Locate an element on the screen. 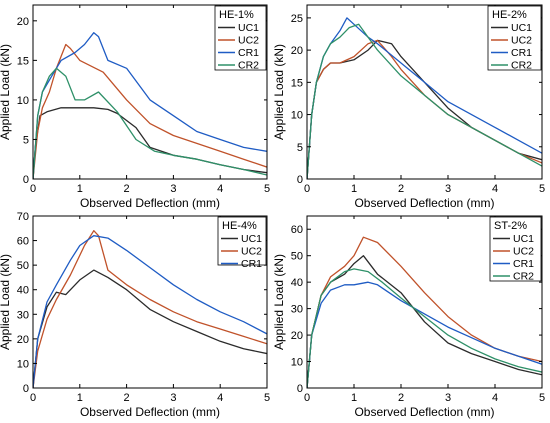 The height and width of the screenshot is (423, 550). series-line-uc1 is located at coordinates (150, 328).